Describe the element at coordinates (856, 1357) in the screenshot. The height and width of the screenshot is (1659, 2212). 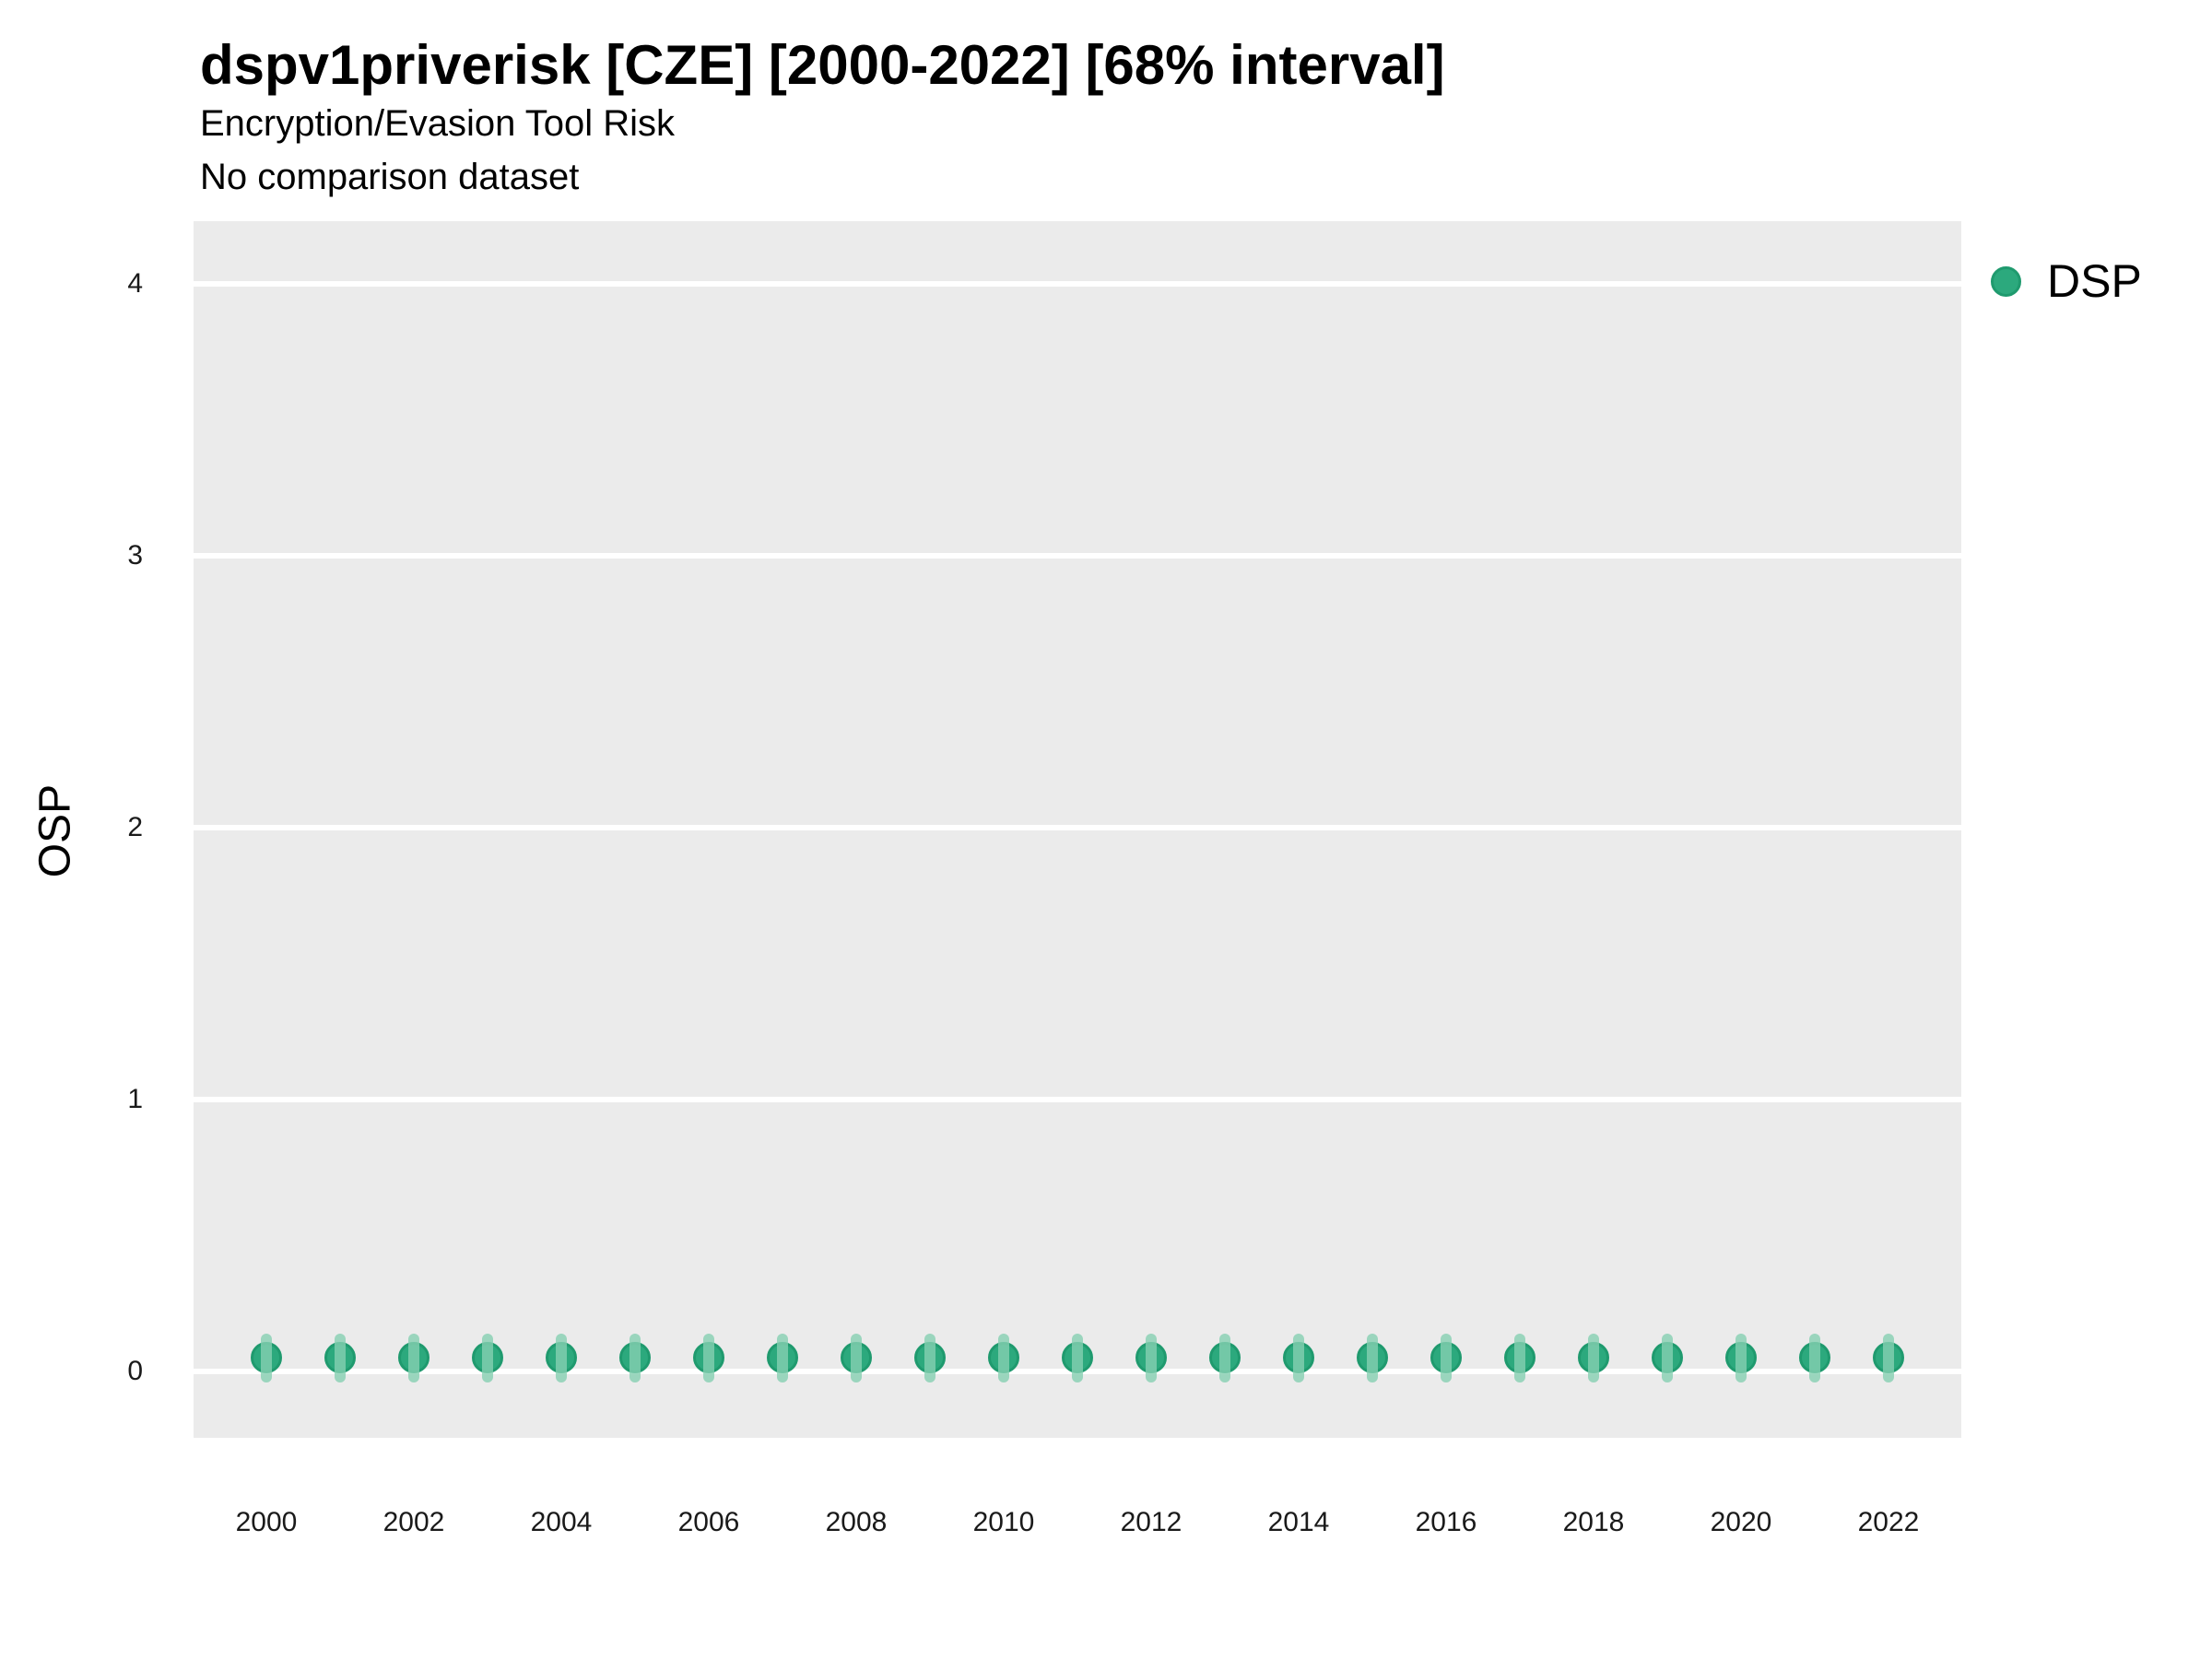
I see `interval-whisker-2008` at that location.